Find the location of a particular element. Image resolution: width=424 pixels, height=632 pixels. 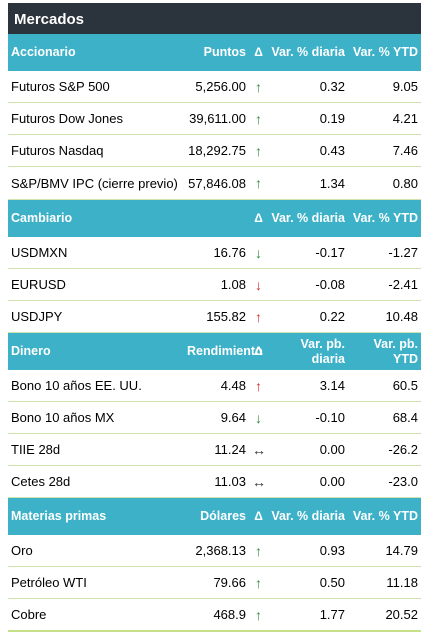

daily-change: -0.10 is located at coordinates (308, 417).